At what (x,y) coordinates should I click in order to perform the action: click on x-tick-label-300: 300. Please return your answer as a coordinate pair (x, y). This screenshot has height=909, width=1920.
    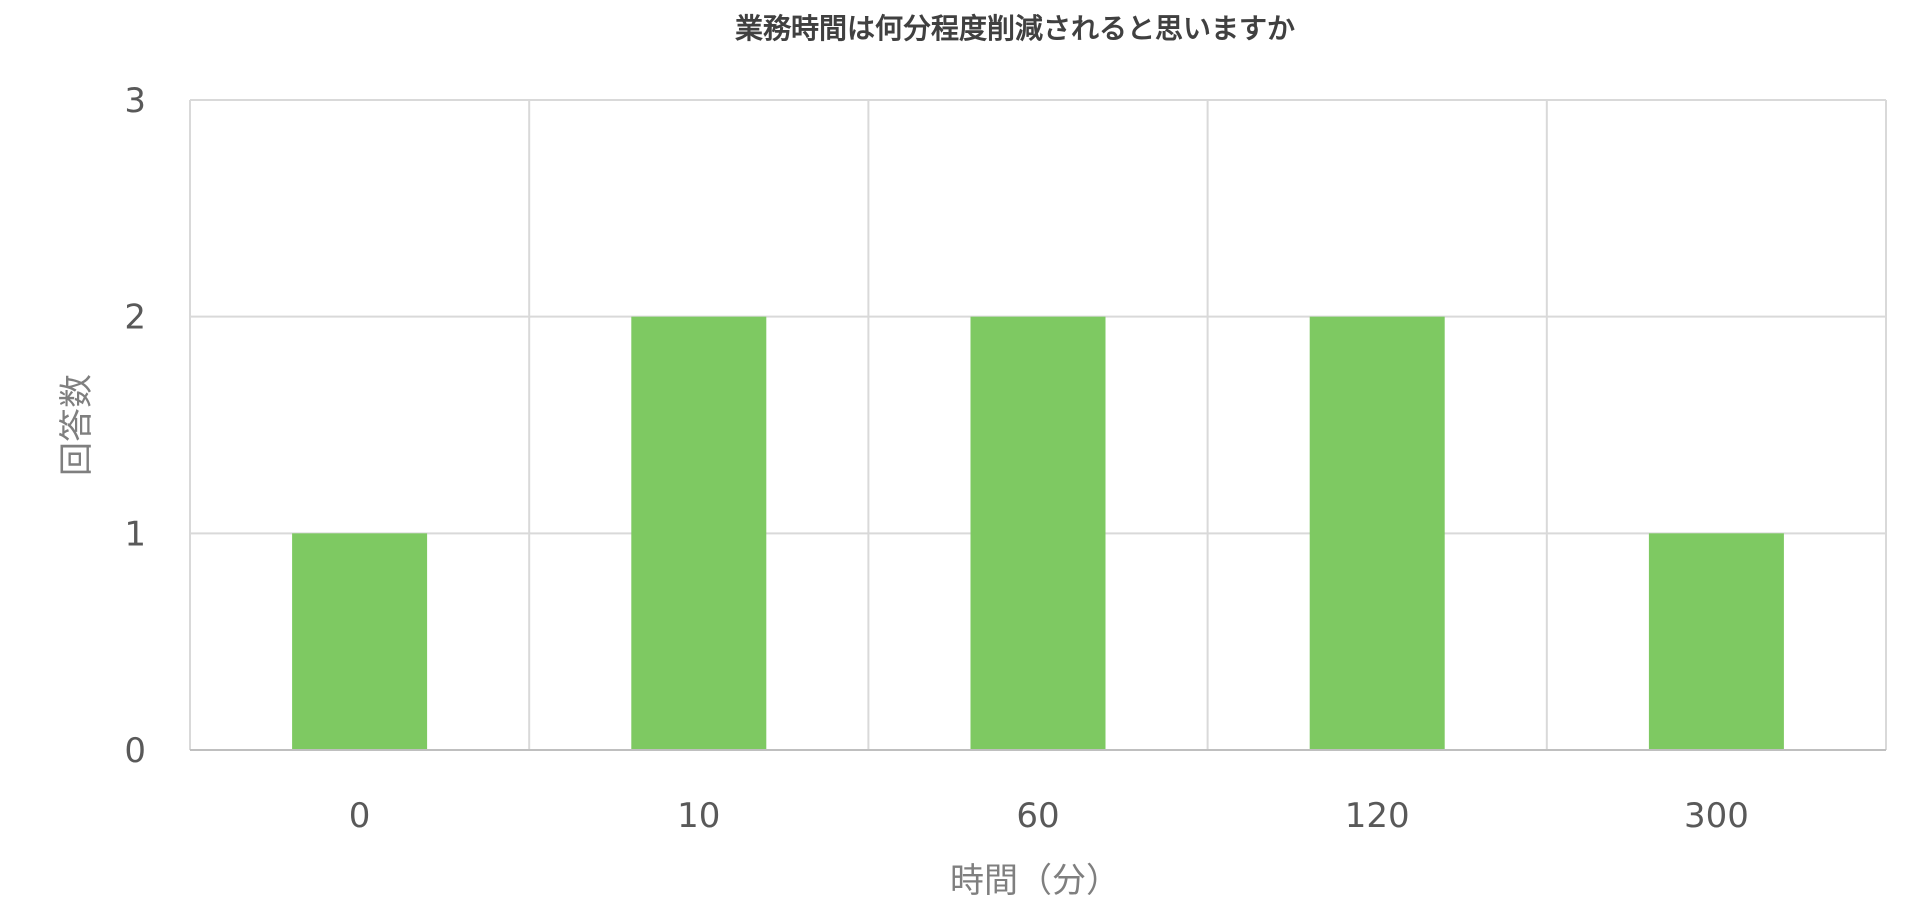
    Looking at the image, I should click on (1716, 816).